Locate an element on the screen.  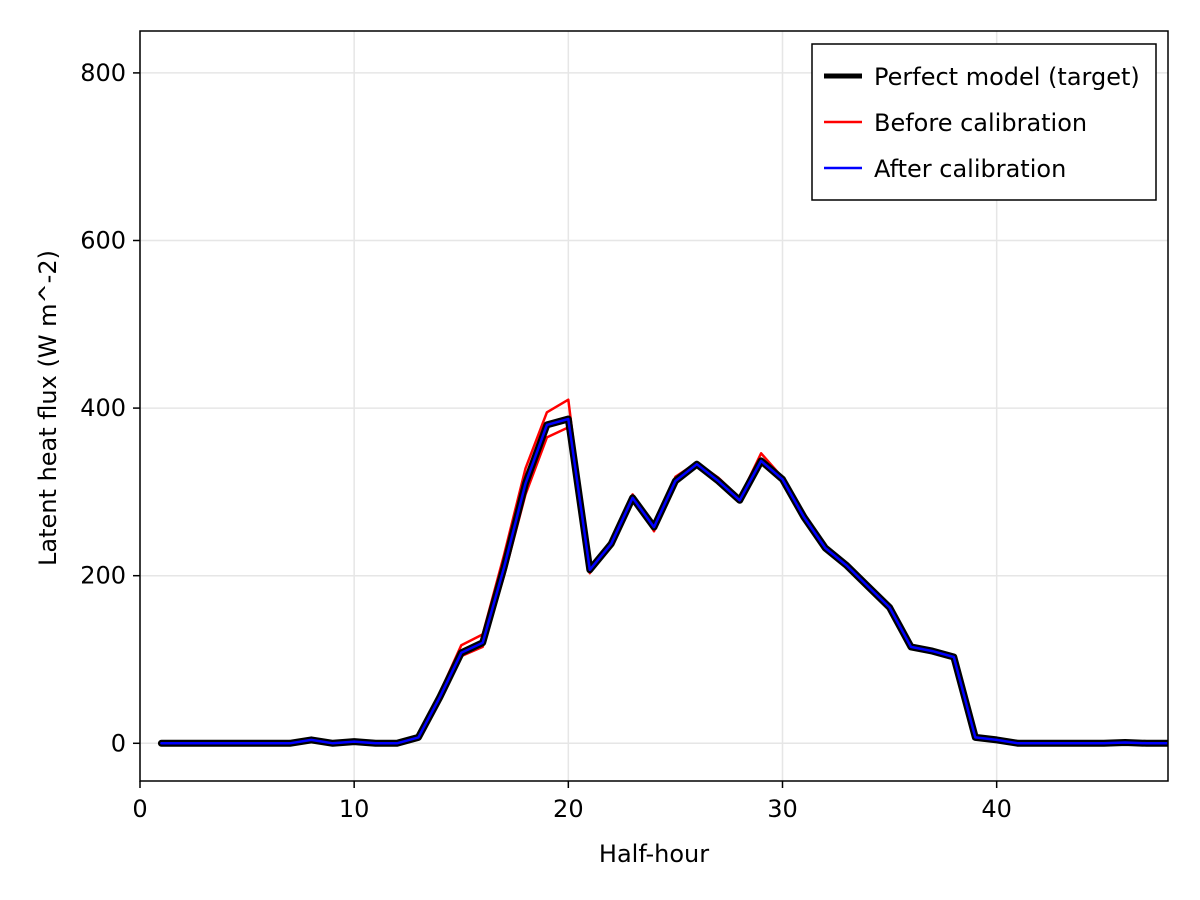
y-tick-label: 800 is located at coordinates (103, 73).